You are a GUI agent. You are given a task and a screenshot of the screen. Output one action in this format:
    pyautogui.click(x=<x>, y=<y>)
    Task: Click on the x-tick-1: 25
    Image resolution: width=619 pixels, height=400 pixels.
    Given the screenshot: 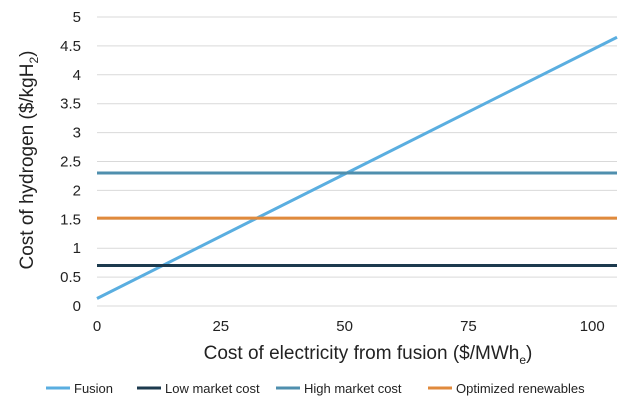 What is the action you would take?
    pyautogui.click(x=220, y=326)
    